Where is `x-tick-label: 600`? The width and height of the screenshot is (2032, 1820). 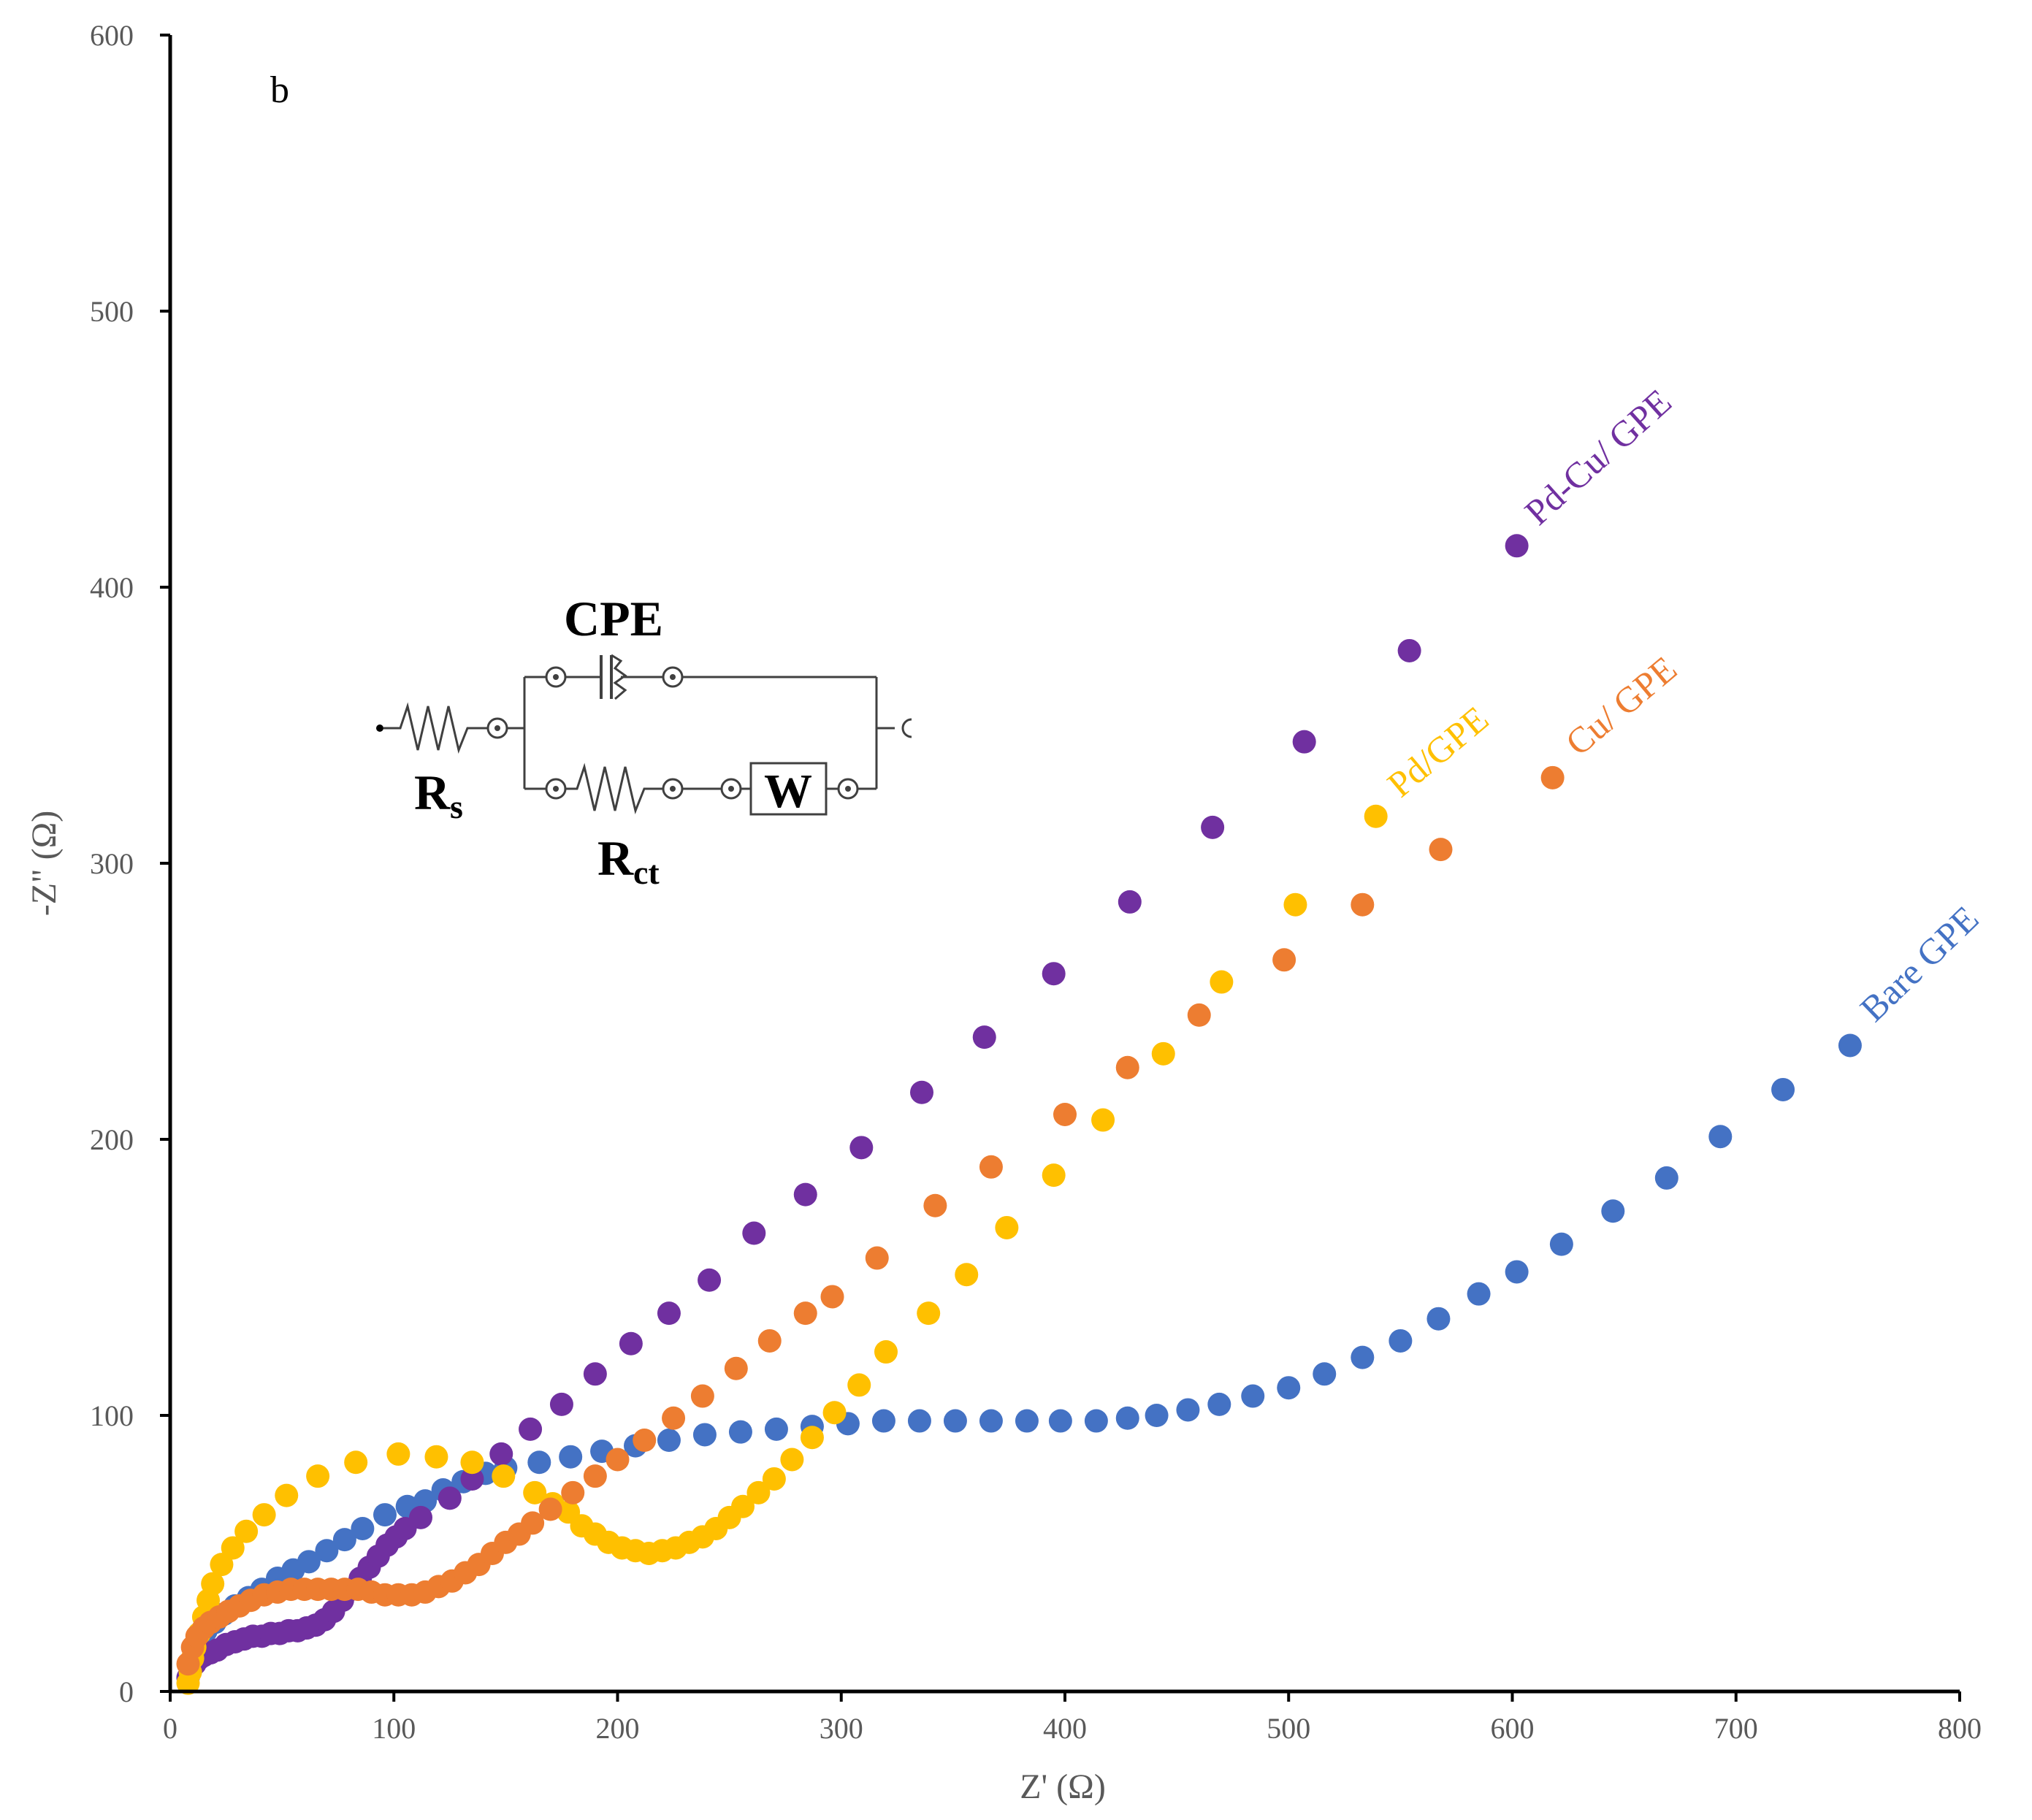 x-tick-label: 600 is located at coordinates (1513, 1728).